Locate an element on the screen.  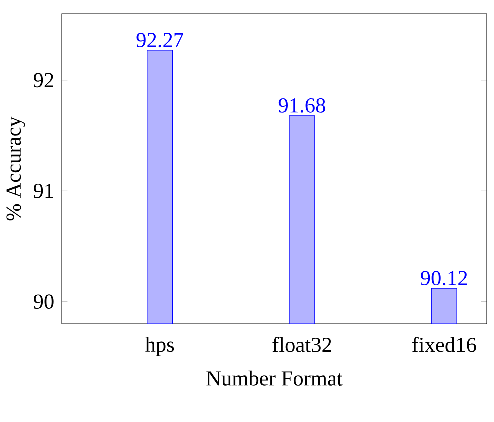
data-label: 92.27 is located at coordinates (160, 40).